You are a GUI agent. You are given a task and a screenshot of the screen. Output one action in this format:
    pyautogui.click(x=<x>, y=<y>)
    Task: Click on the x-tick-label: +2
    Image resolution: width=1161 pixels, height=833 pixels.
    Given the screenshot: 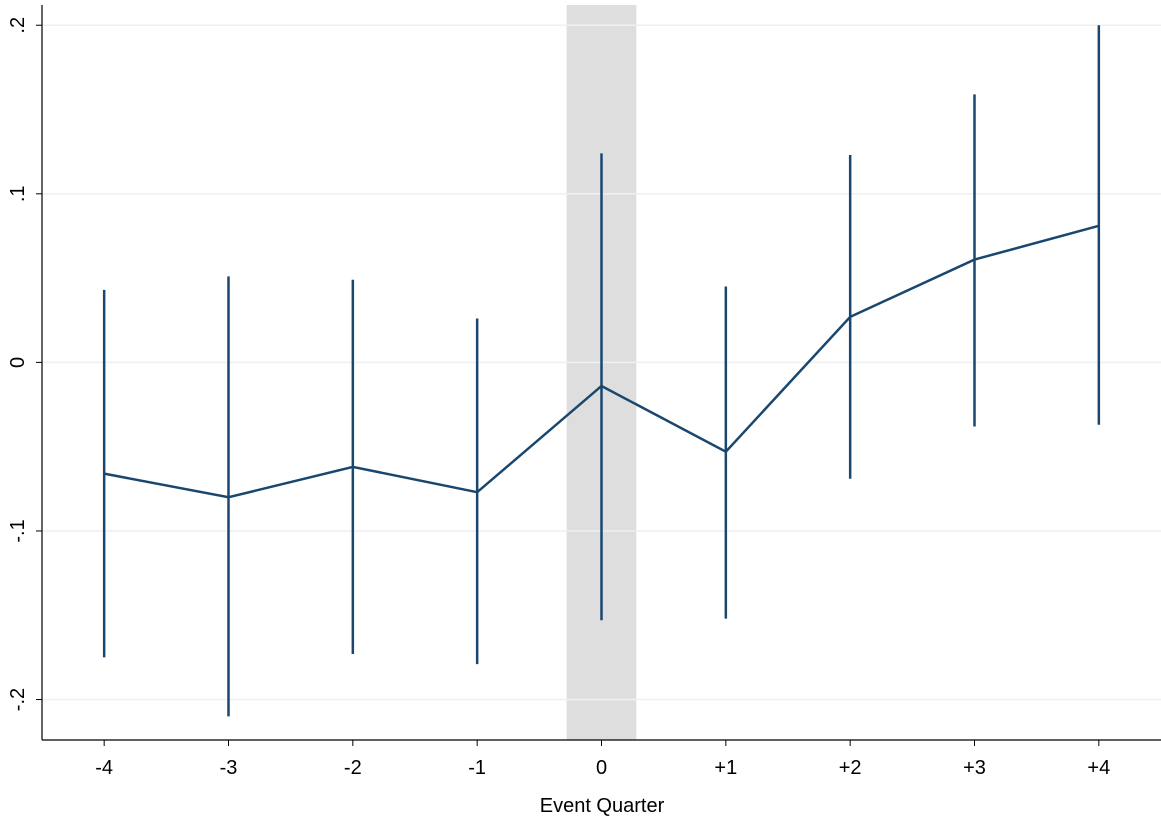 What is the action you would take?
    pyautogui.click(x=850, y=768)
    